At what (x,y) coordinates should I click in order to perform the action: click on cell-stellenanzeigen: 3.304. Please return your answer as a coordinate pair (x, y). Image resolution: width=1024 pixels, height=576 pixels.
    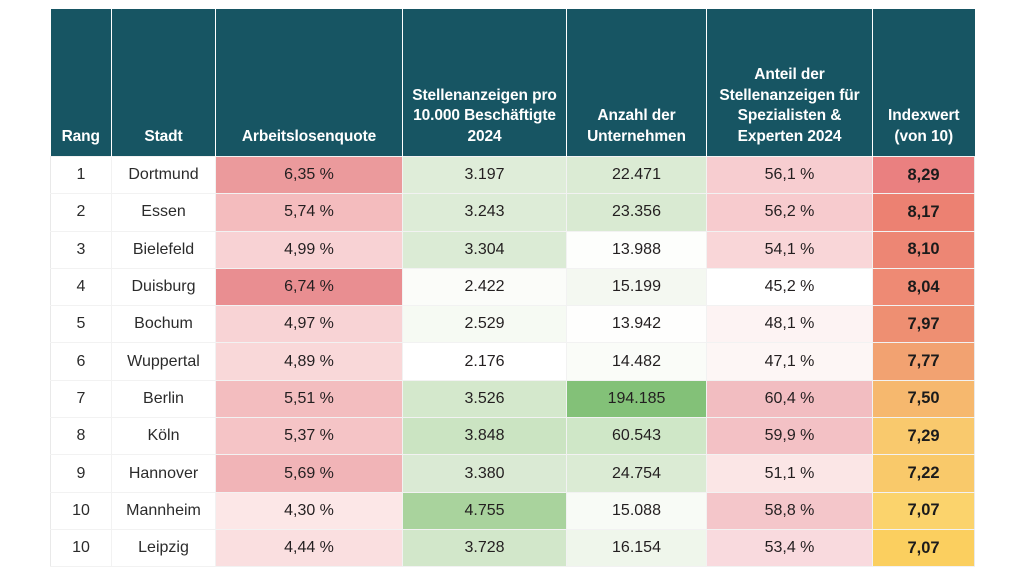
    Looking at the image, I should click on (484, 249).